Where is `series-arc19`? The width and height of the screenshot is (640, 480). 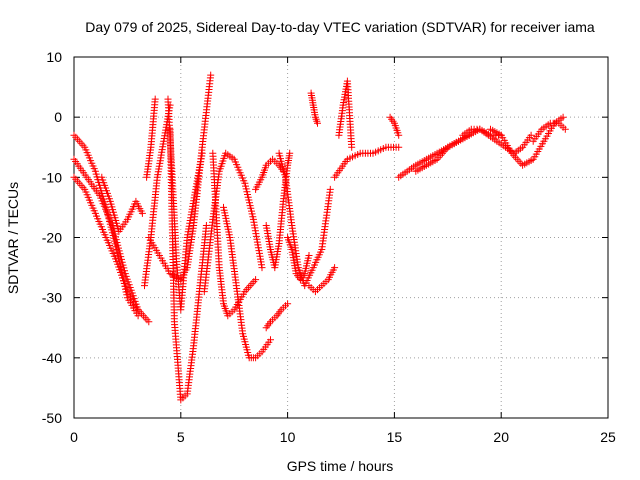 series-arc19 is located at coordinates (314, 108).